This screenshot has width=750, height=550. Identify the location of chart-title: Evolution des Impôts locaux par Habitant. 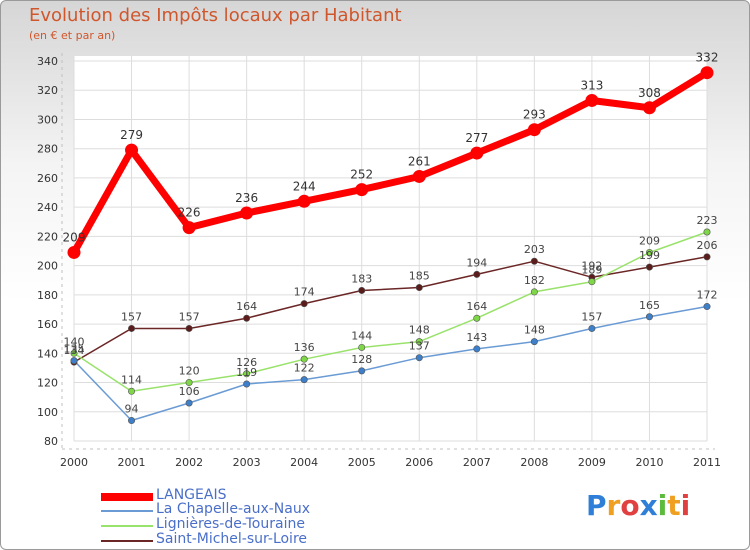
(215, 15).